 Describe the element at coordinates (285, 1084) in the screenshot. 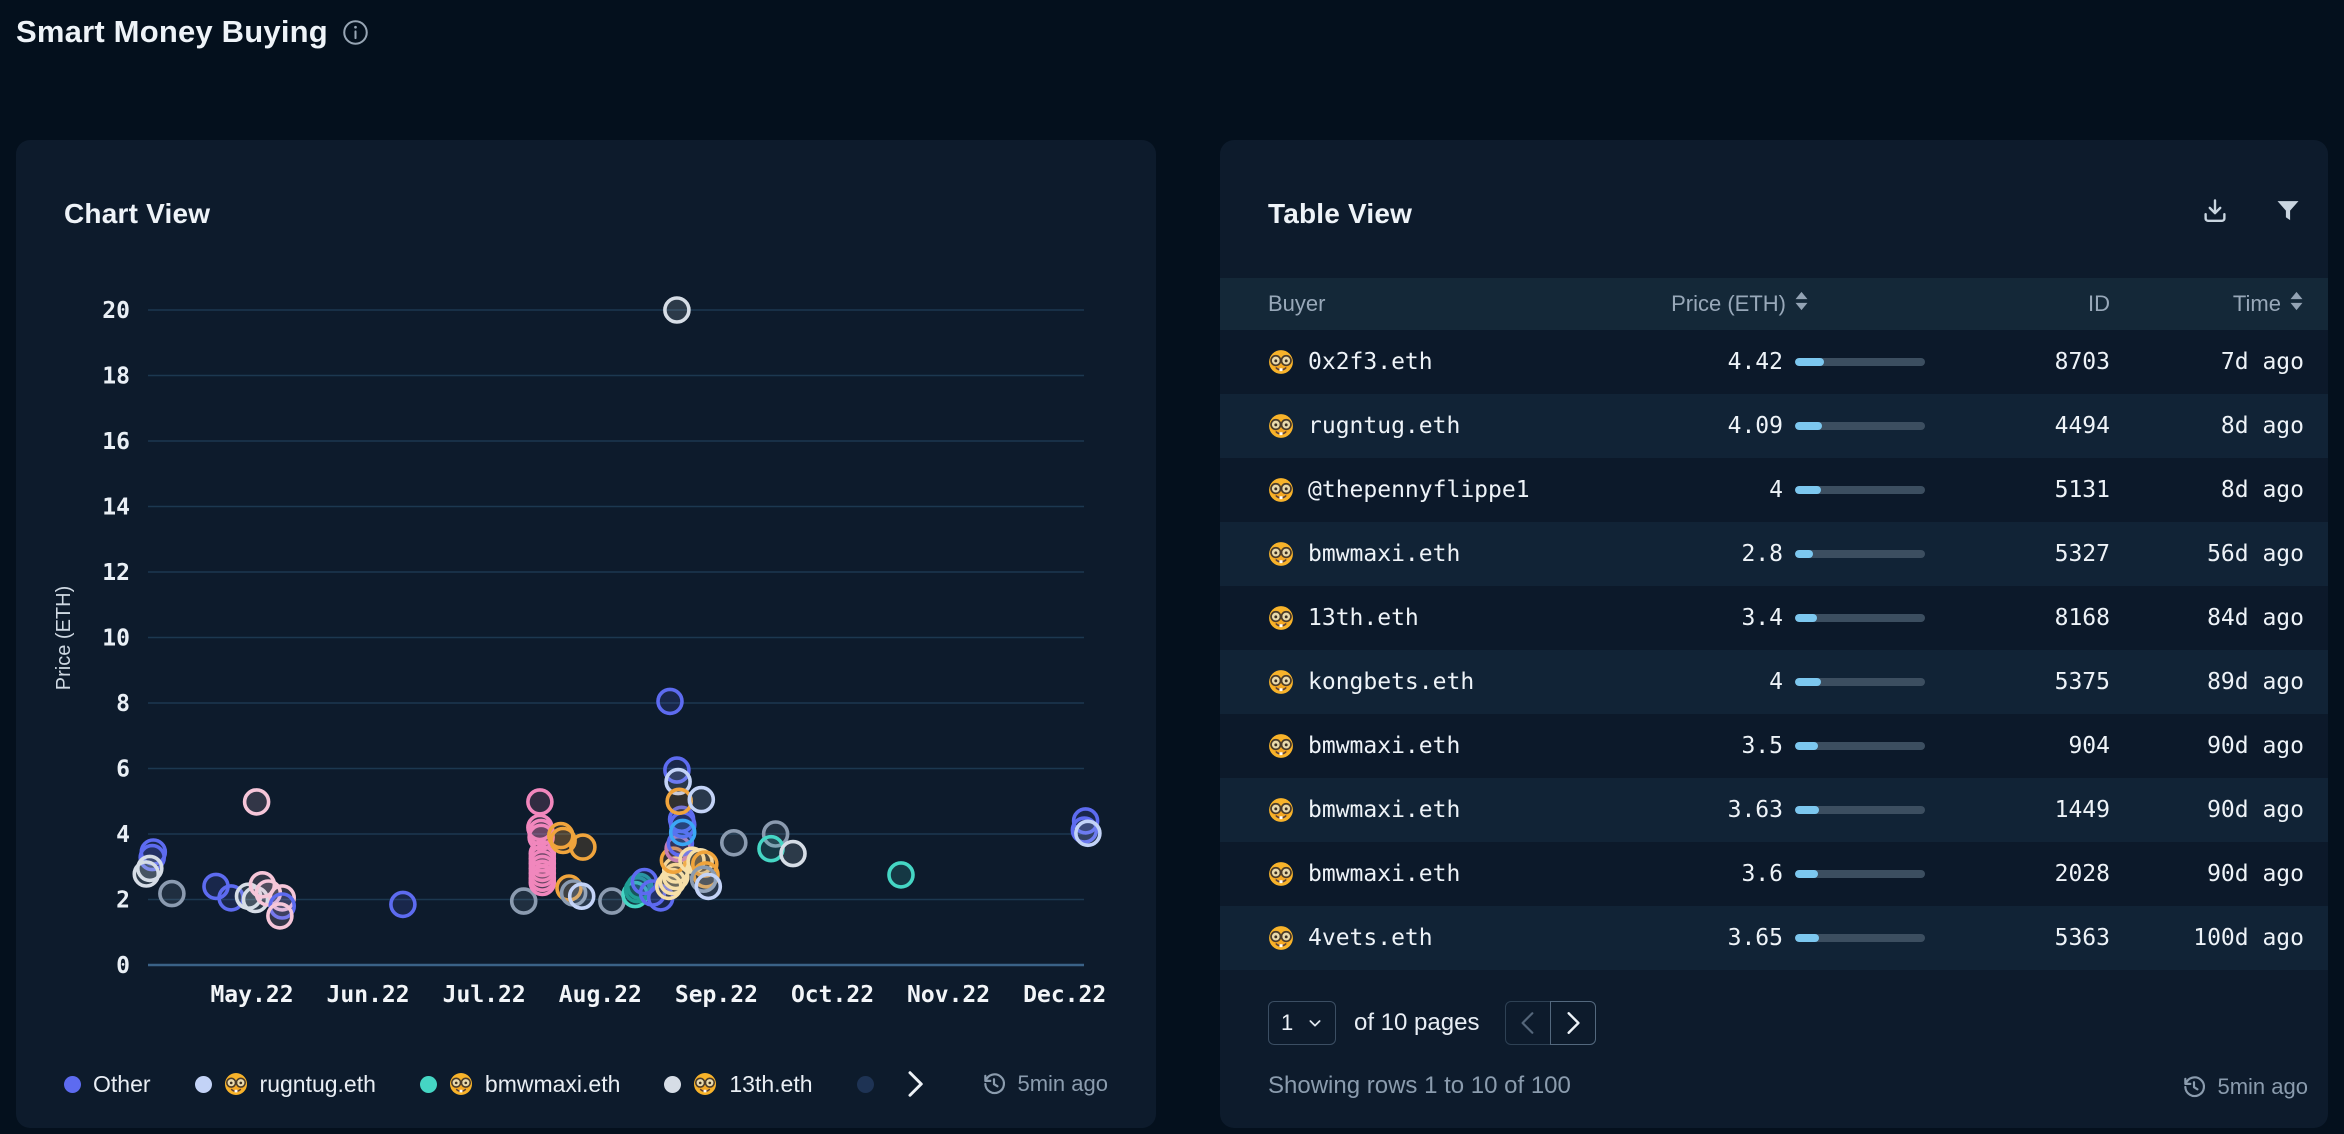

I see `legend-item: rugntug.eth` at that location.